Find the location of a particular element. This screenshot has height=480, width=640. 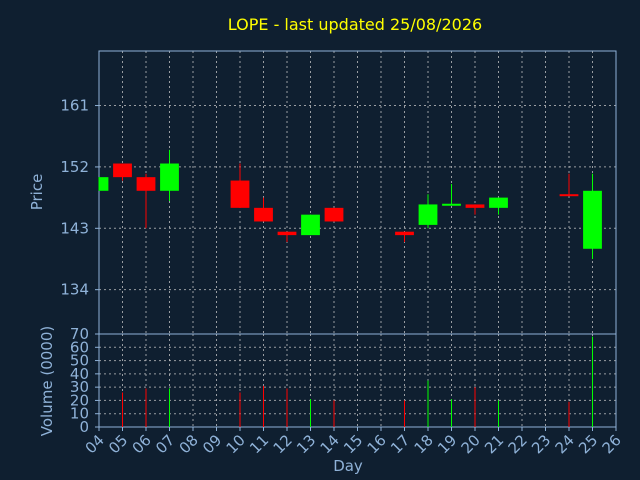

volume-tick-label: 60 is located at coordinates (79, 347).